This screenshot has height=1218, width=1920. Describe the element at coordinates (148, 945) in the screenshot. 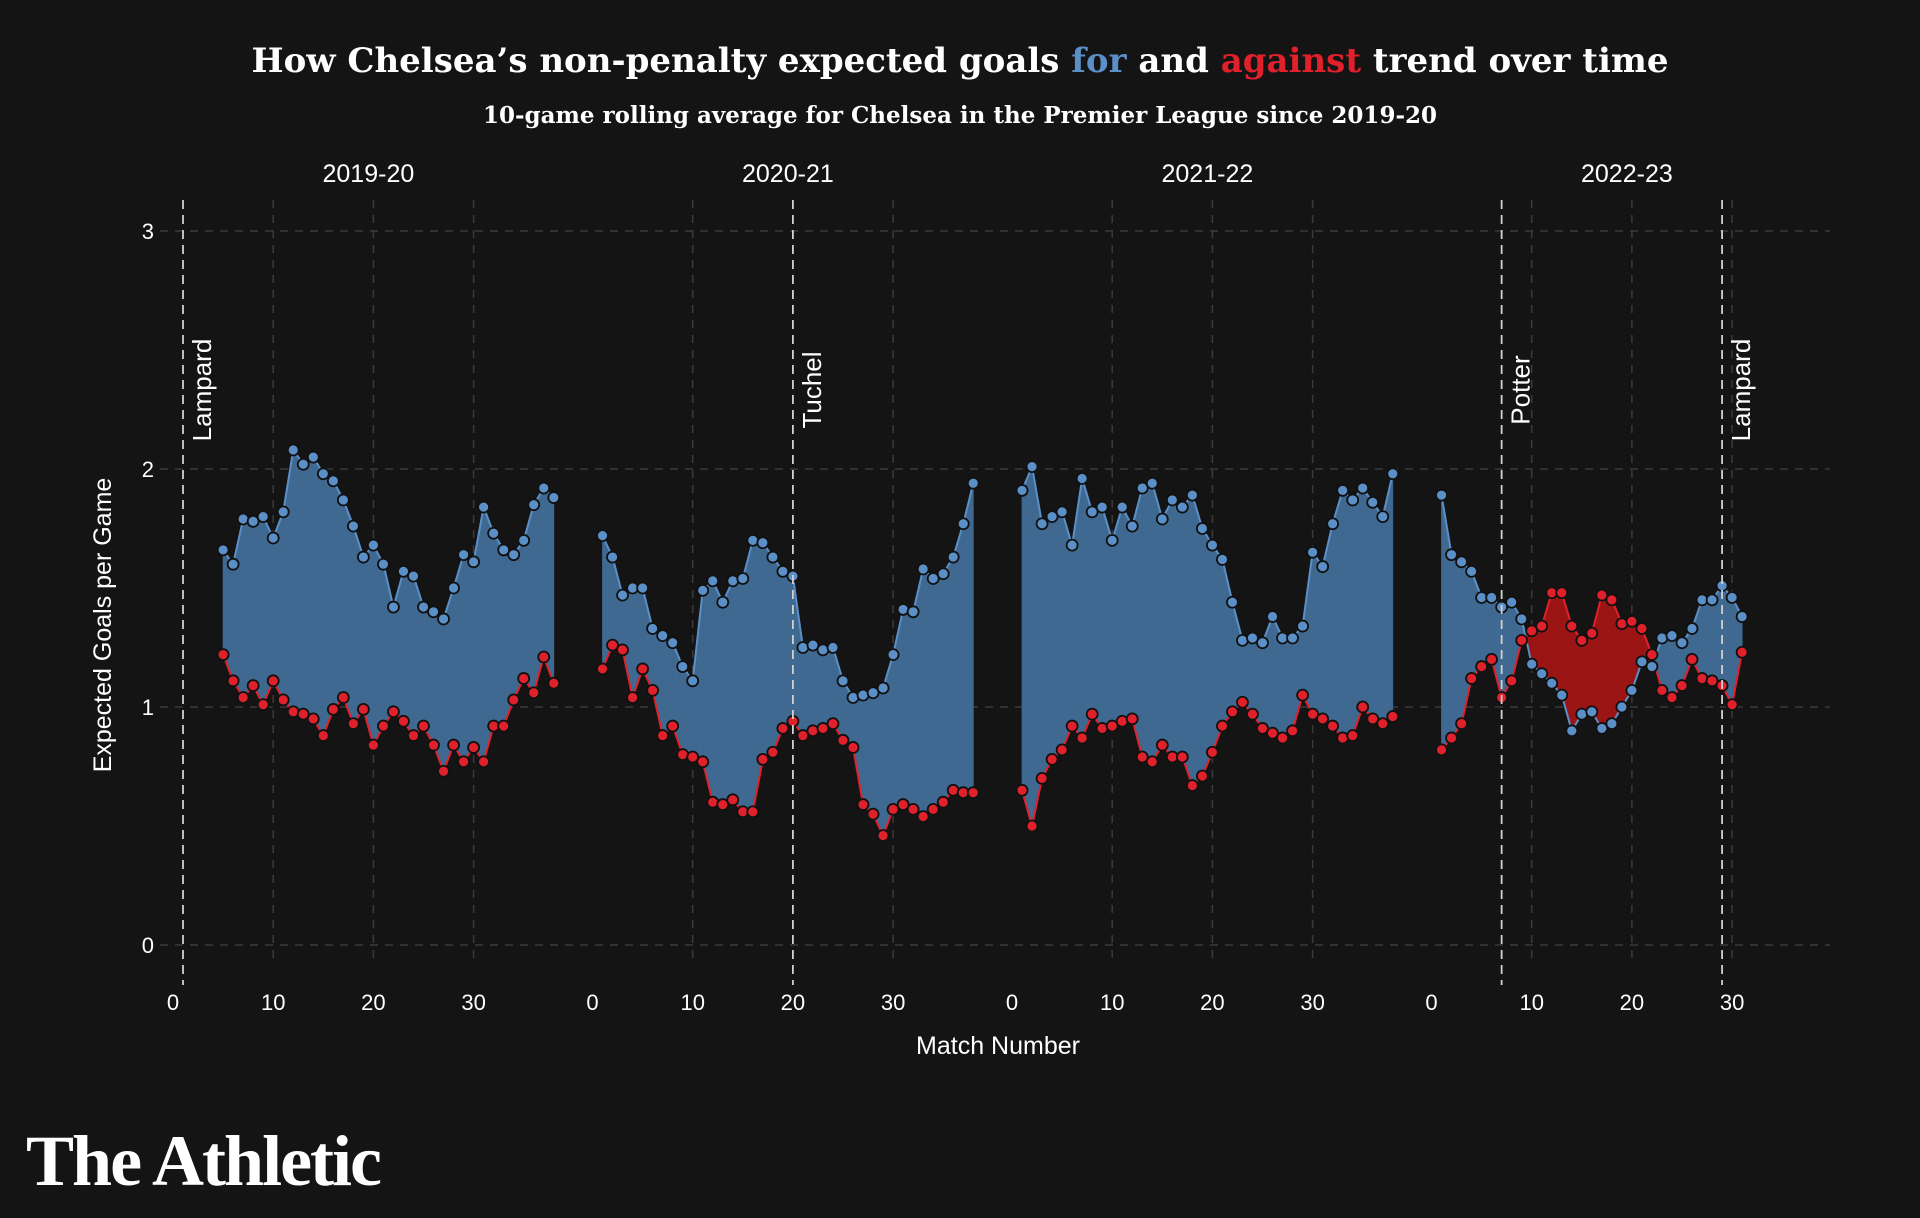

I see `y-tick-label: 0` at that location.